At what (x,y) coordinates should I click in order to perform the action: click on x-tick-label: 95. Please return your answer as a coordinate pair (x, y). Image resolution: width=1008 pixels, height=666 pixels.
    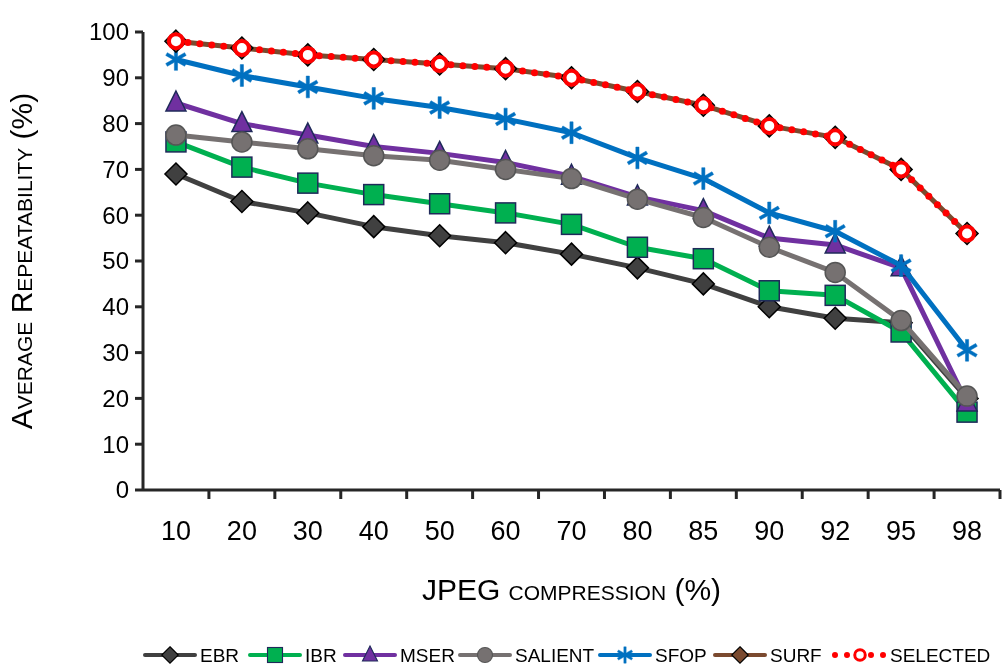
    Looking at the image, I should click on (901, 531).